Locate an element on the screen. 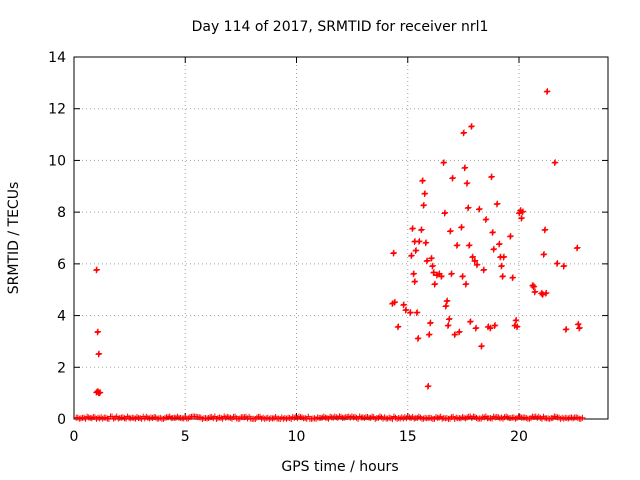  y-tick-label: 0 is located at coordinates (61, 420).